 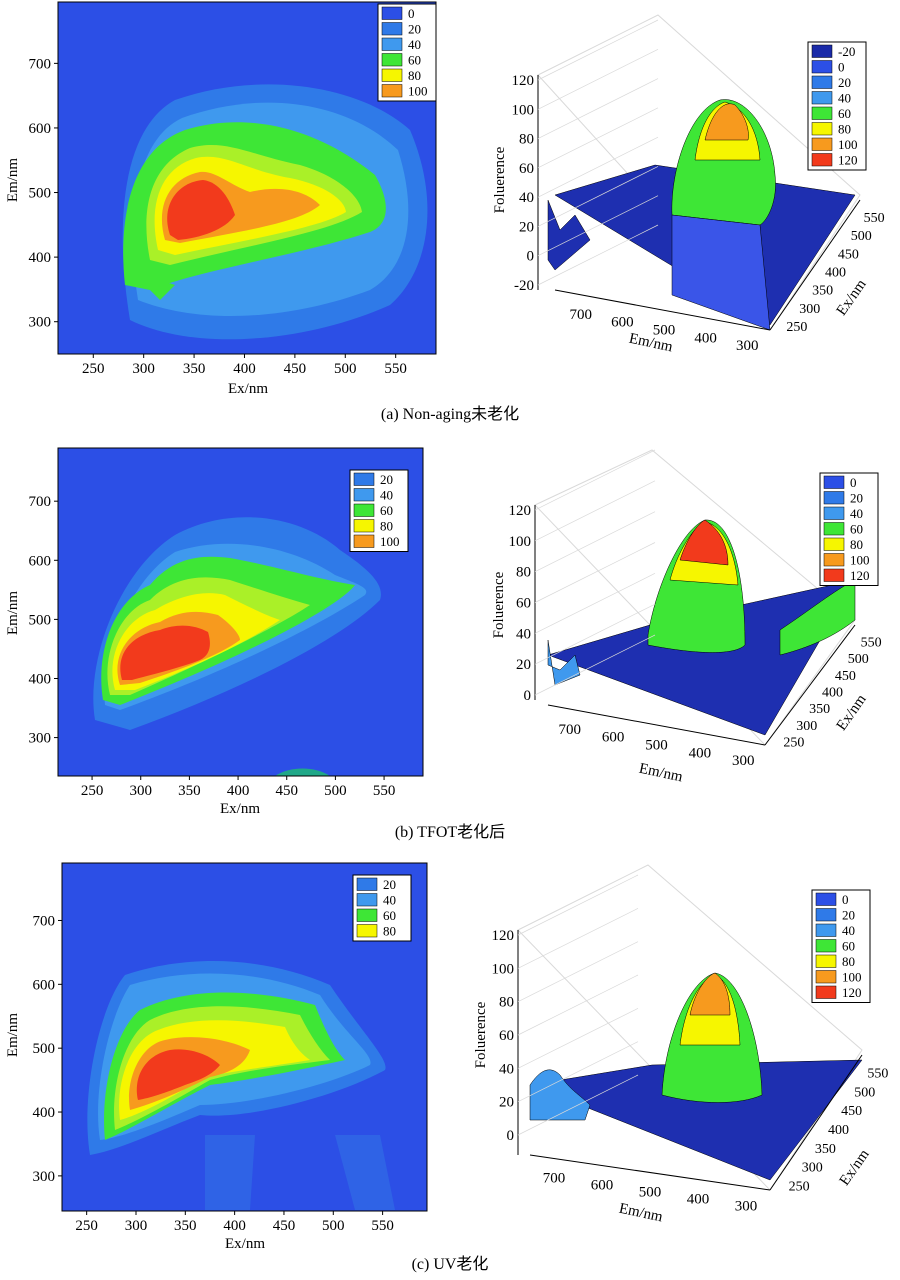 What do you see at coordinates (240, 809) in the screenshot?
I see `xlabel-b: Ex/nm` at bounding box center [240, 809].